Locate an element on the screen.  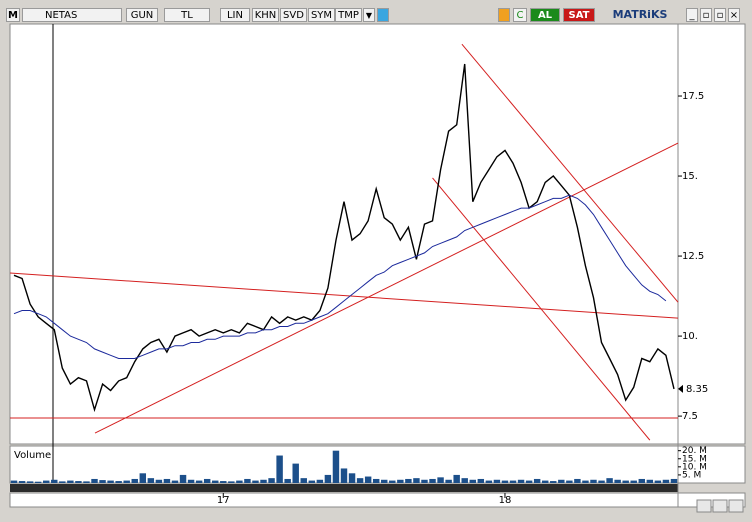
dropdown-arrow: ▼ is located at coordinates (369, 15).